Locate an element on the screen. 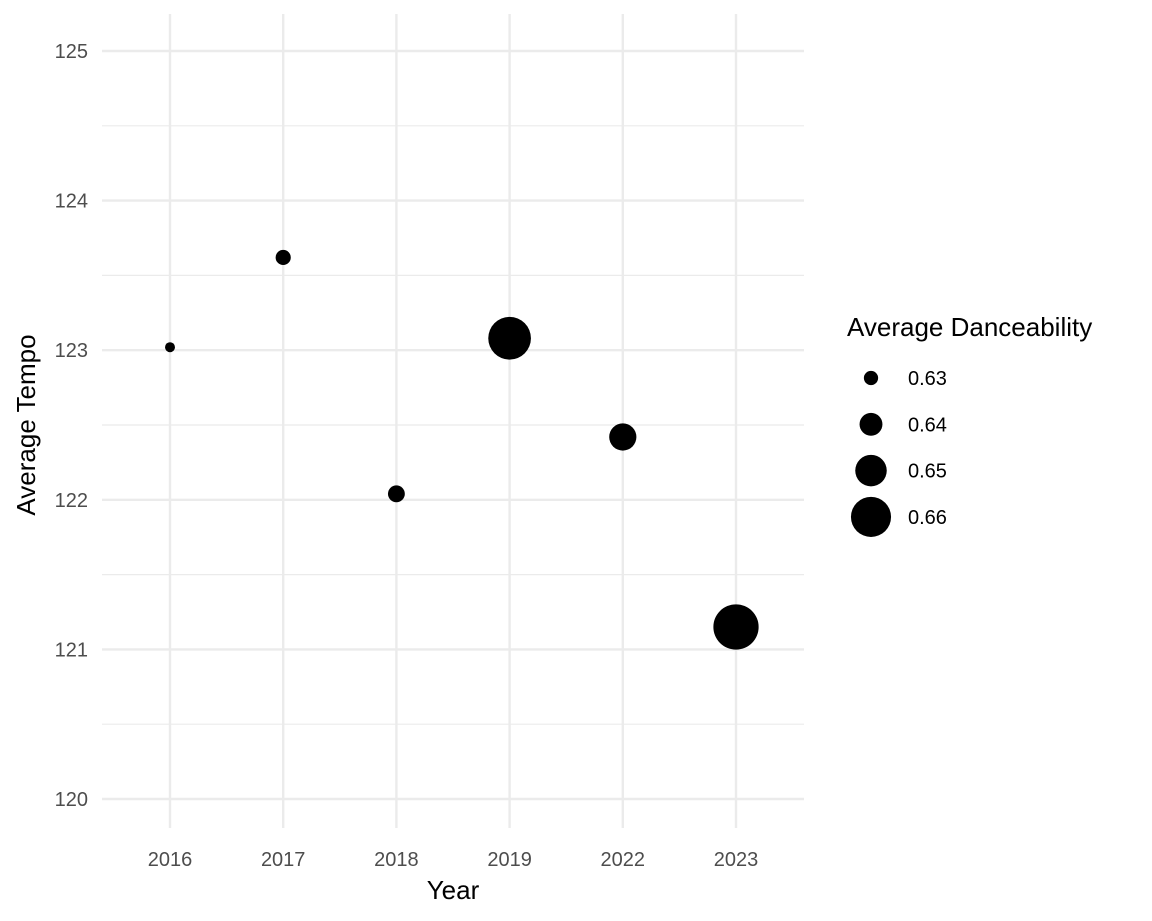 The height and width of the screenshot is (921, 1152). y-tick-label: 120 is located at coordinates (71, 800).